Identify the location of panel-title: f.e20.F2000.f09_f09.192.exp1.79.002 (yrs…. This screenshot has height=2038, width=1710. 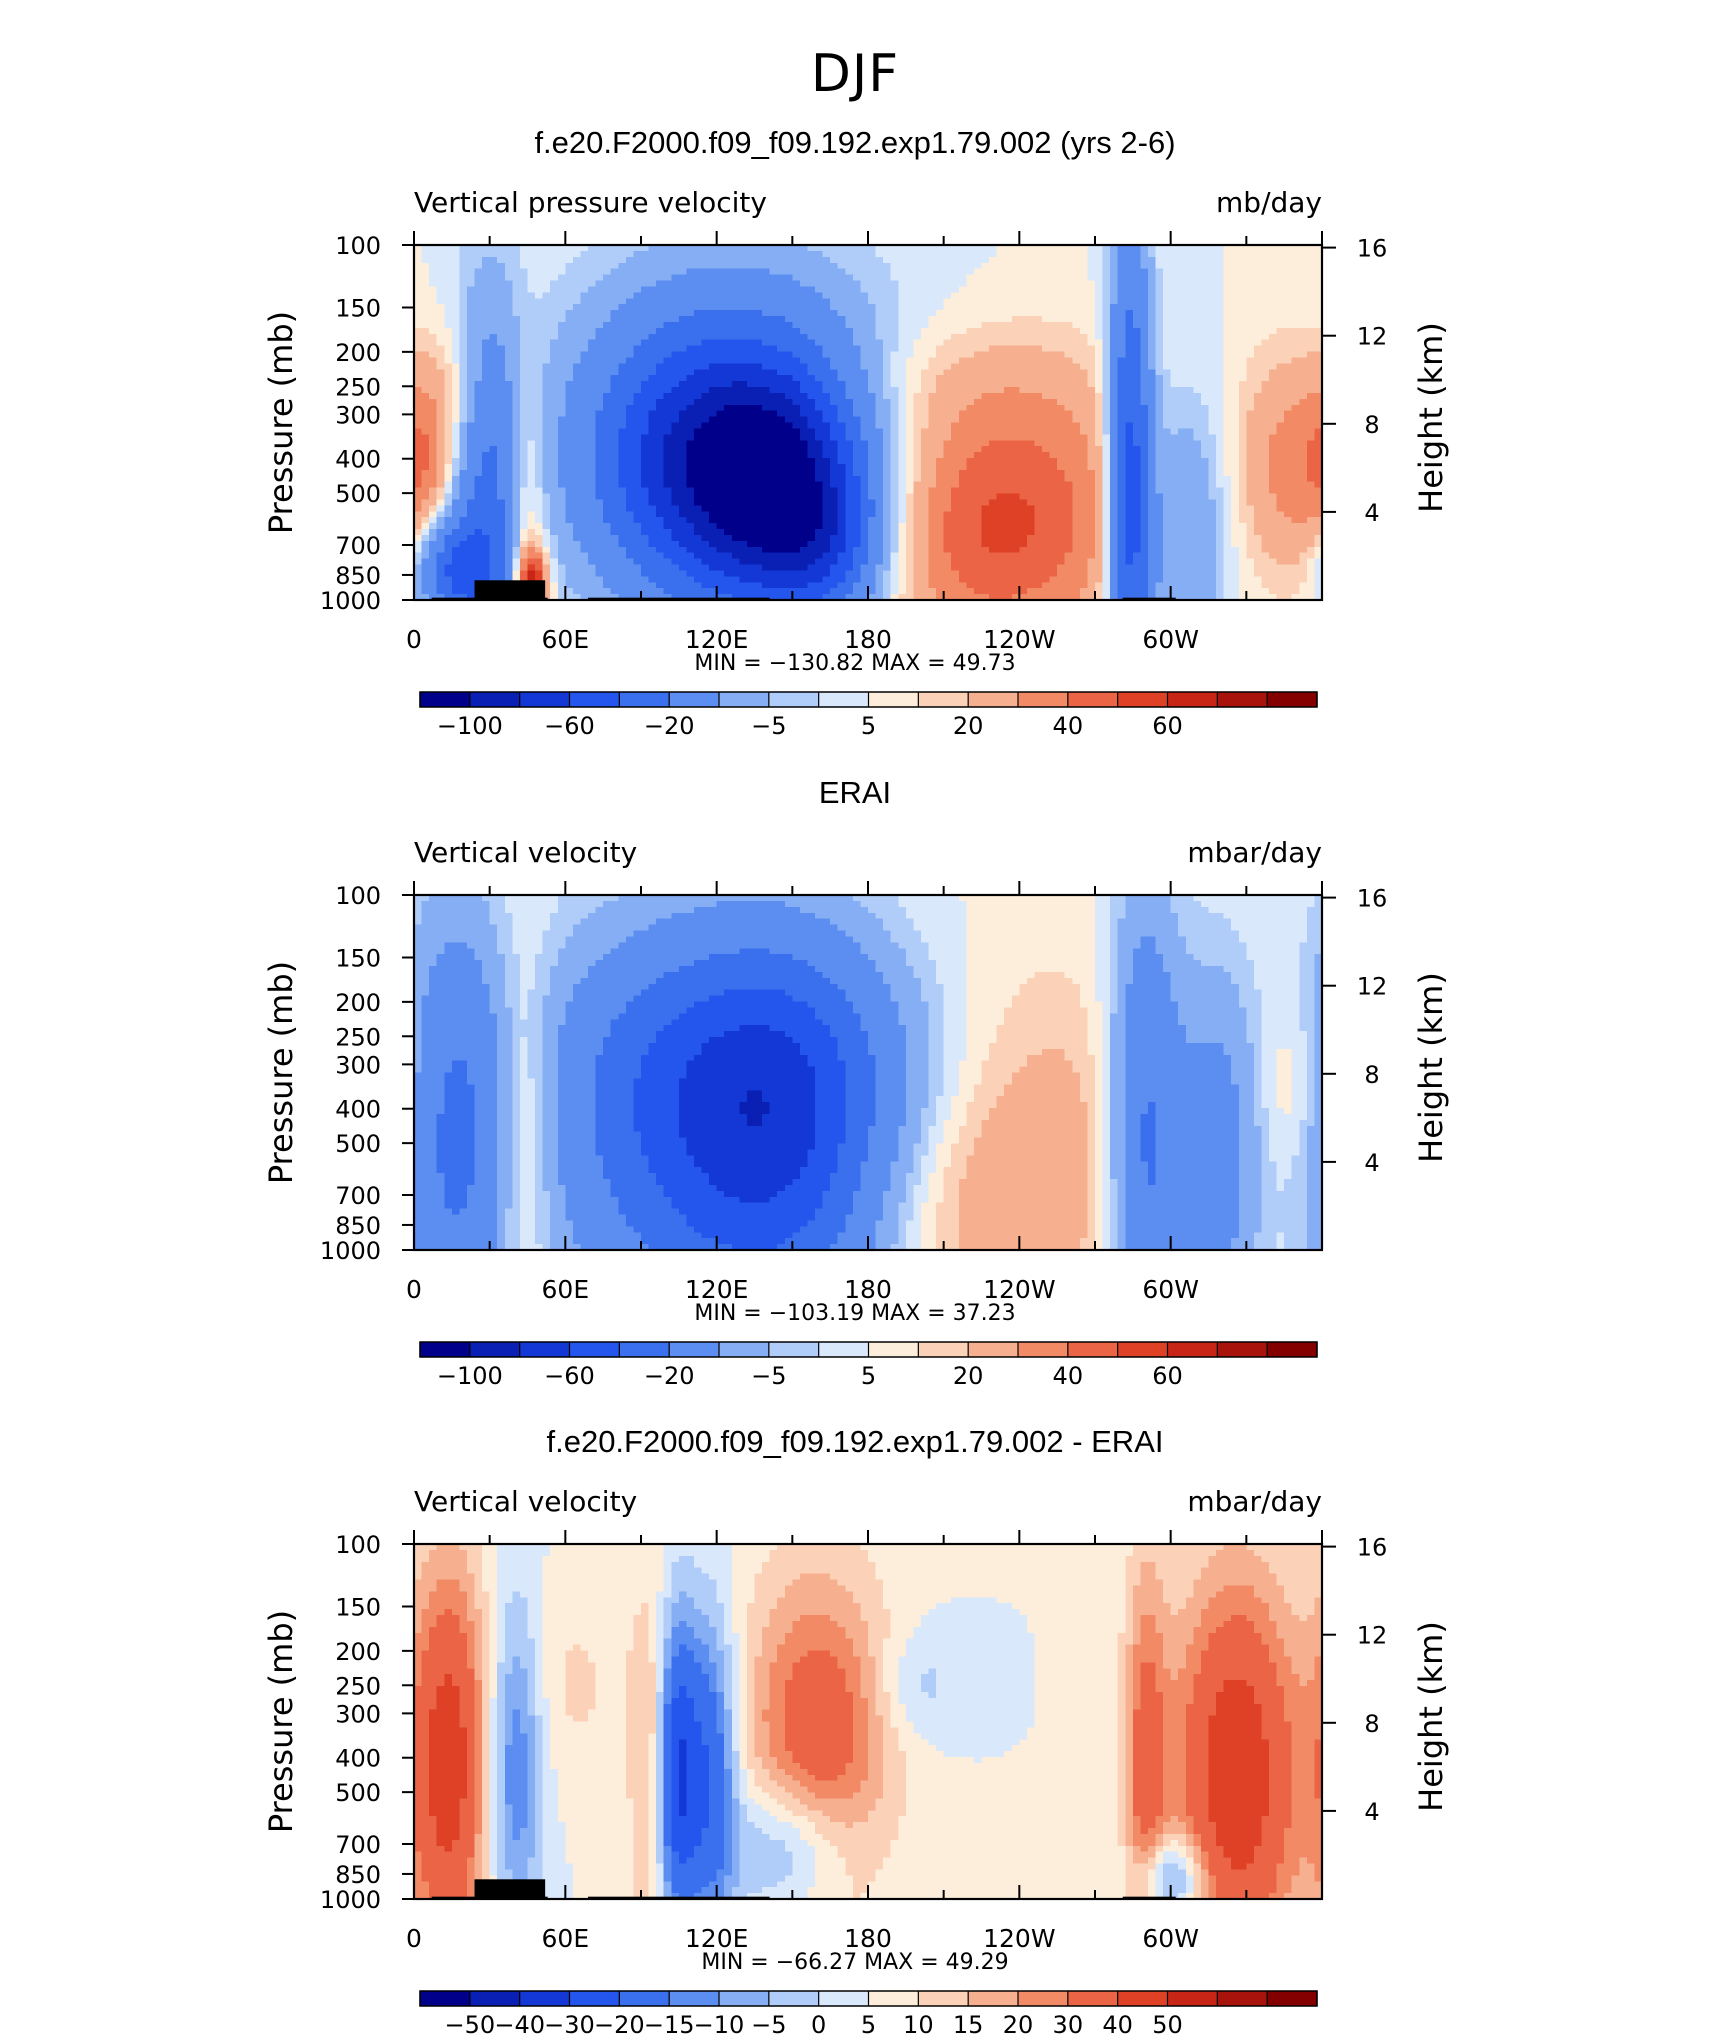
(854, 142).